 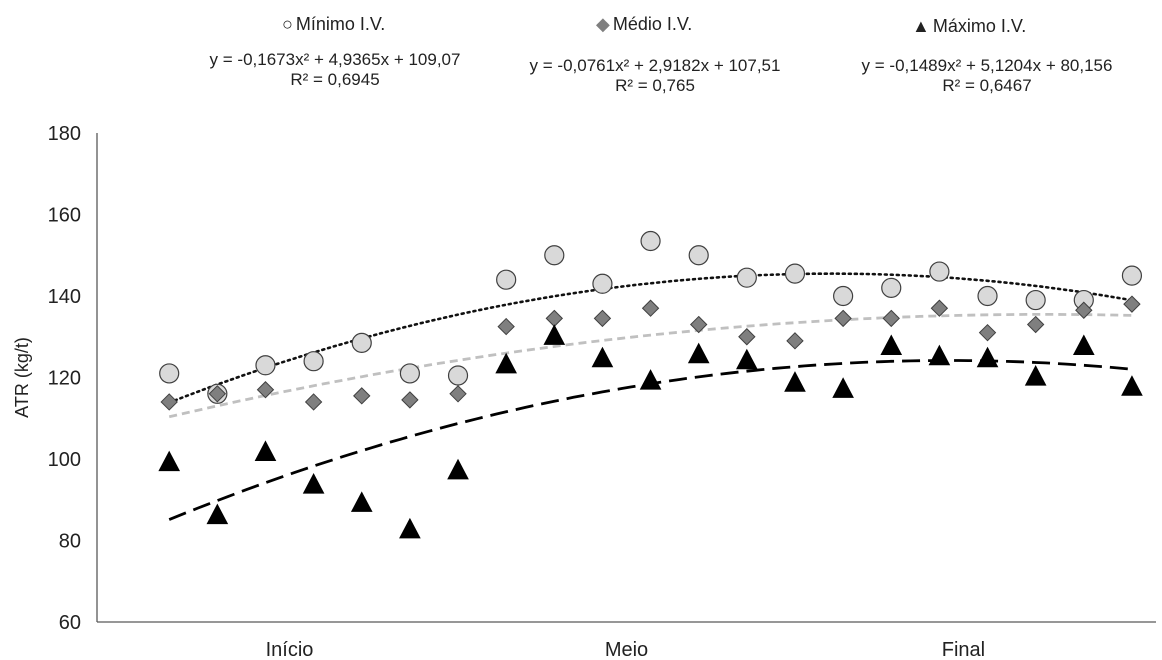 I want to click on y-axis-label: ATR (kg/t), so click(x=22, y=377).